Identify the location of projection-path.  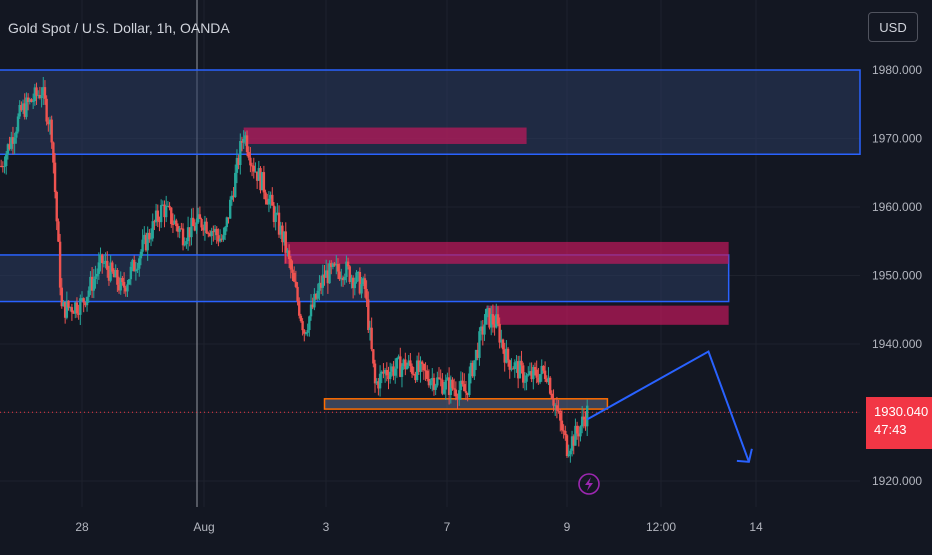
(668, 406).